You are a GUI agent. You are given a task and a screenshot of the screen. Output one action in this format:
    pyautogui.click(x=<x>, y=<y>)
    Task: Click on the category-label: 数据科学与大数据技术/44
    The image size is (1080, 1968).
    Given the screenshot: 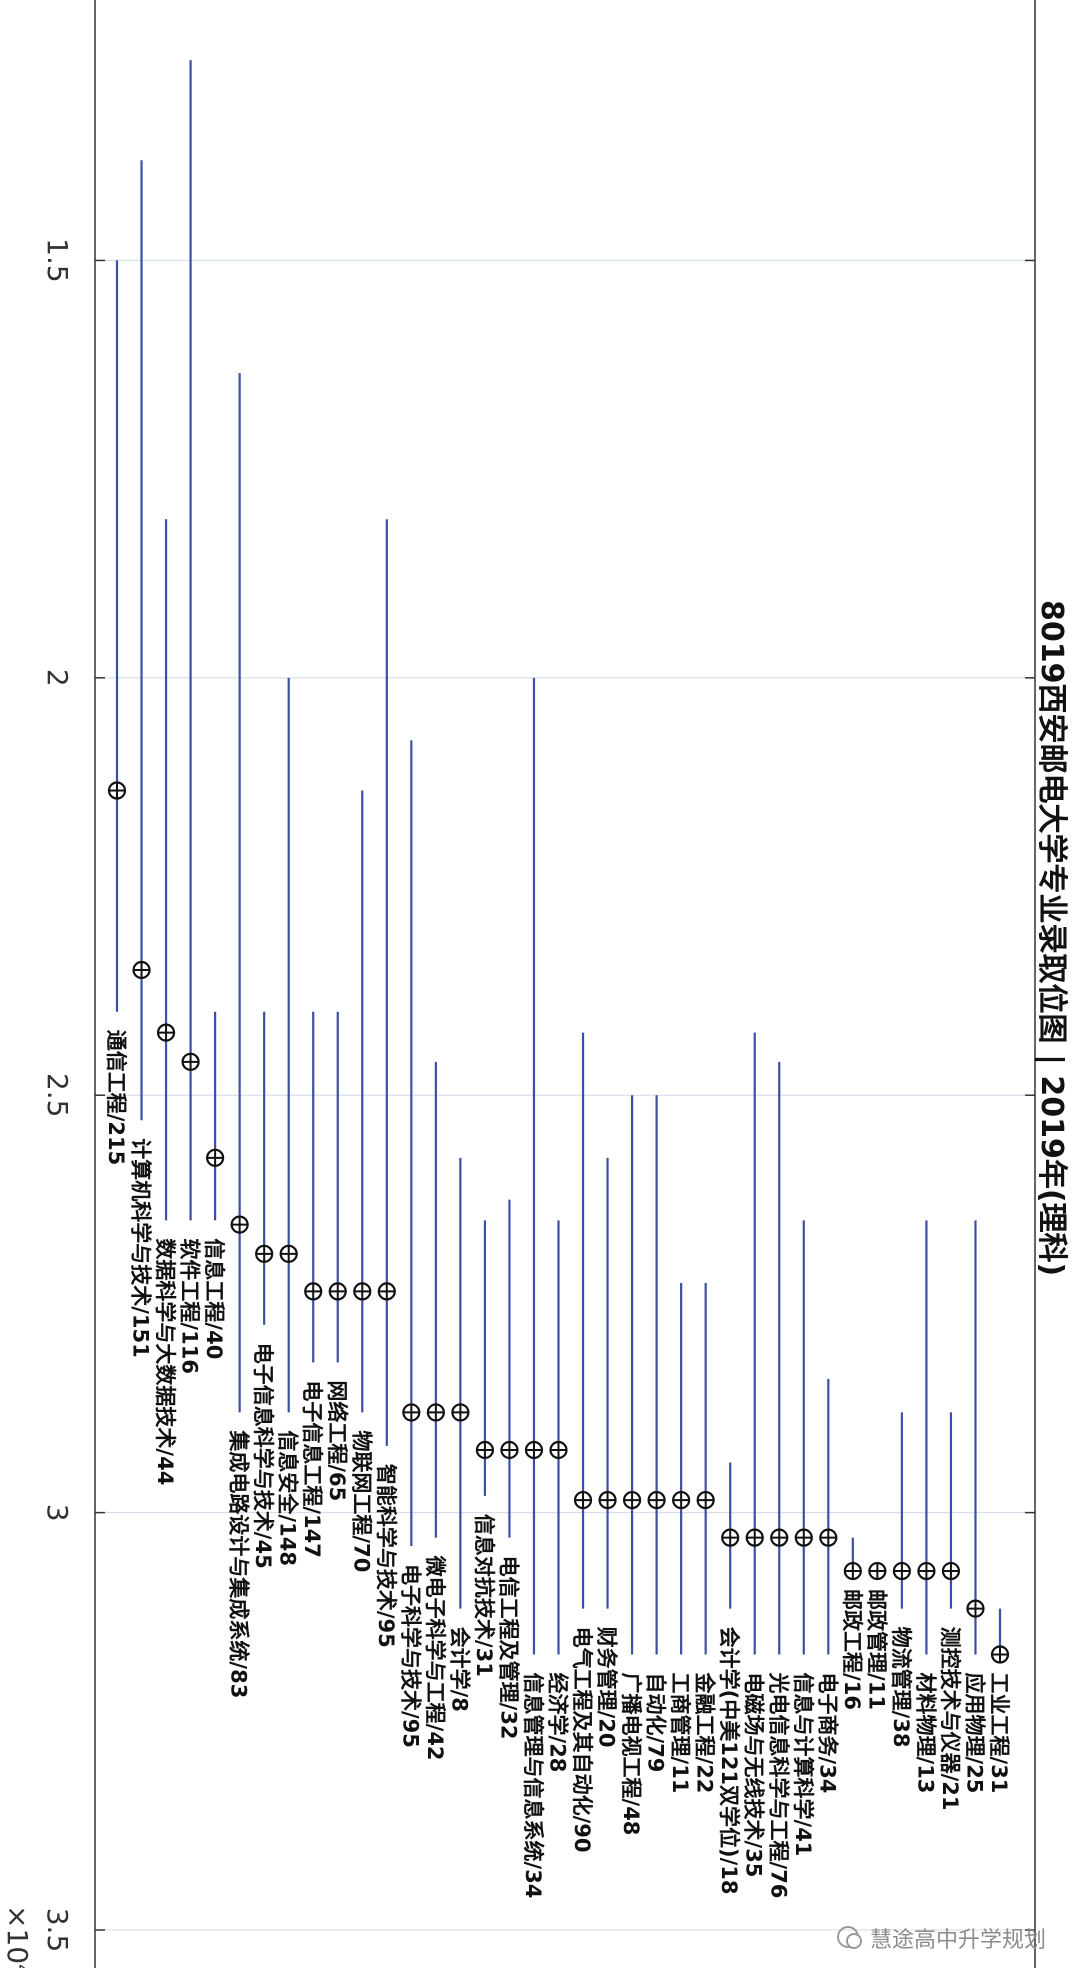 What is the action you would take?
    pyautogui.click(x=165, y=1361)
    